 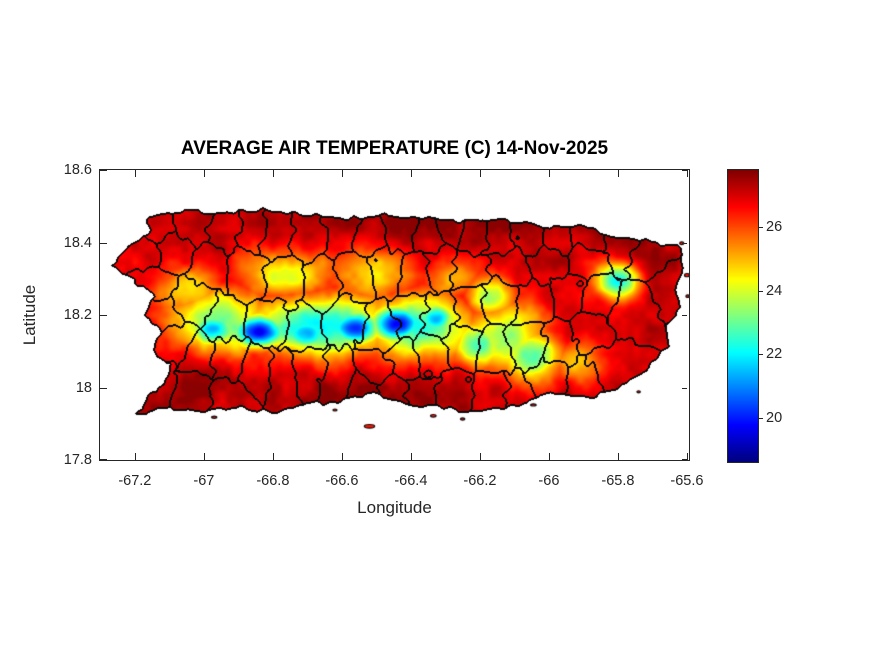 I want to click on colorbar-tick-label: 26, so click(x=774, y=227).